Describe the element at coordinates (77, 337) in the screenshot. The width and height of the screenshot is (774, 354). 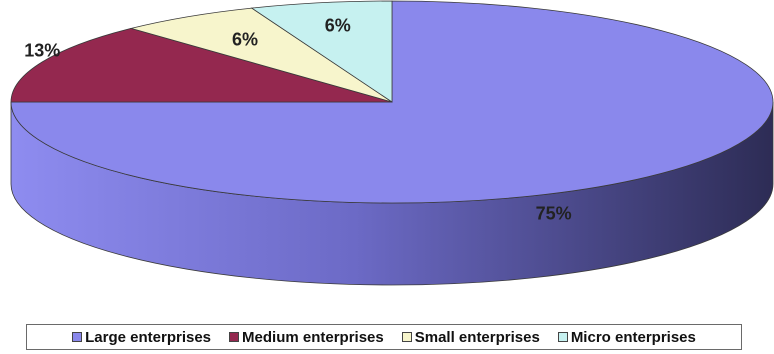
I see `legend-swatch-large` at that location.